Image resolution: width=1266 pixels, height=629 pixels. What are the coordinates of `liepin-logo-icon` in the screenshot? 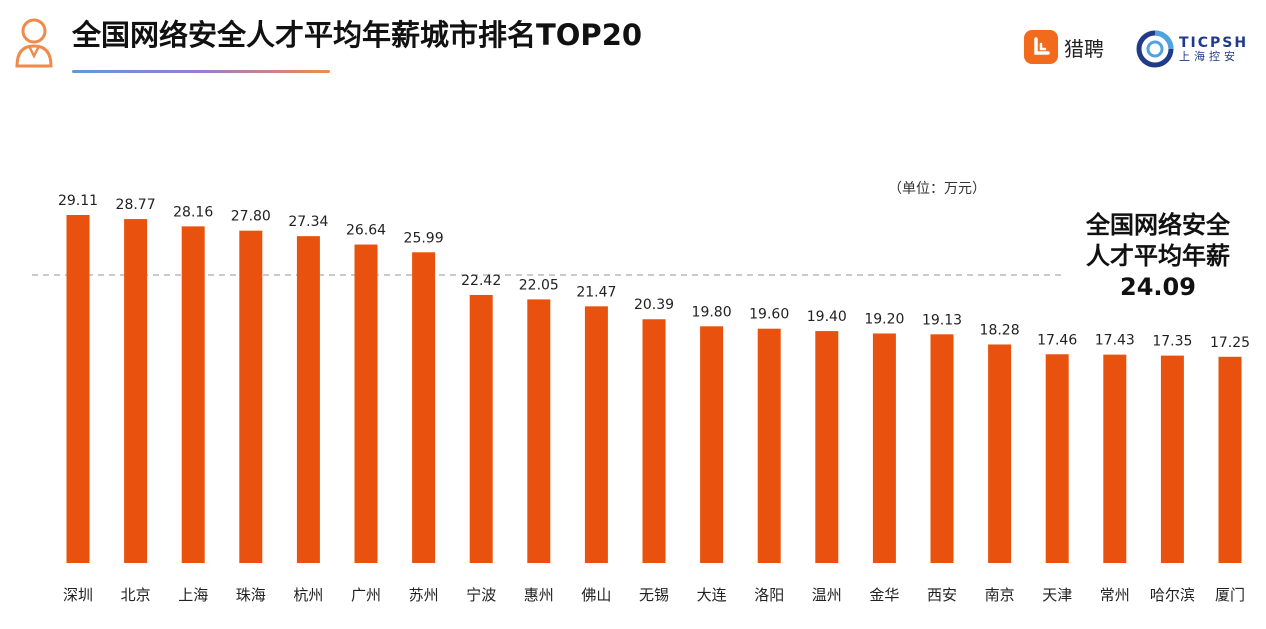 It's located at (1041, 47).